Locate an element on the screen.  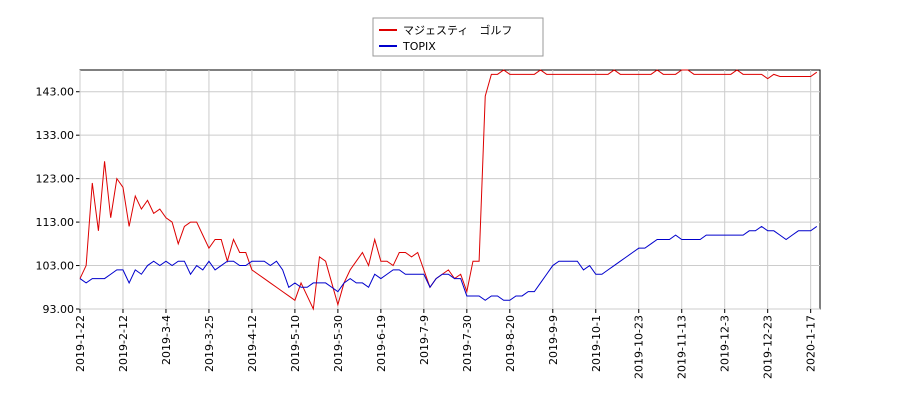
y-tick-label: 133.00 is located at coordinates (55, 135).